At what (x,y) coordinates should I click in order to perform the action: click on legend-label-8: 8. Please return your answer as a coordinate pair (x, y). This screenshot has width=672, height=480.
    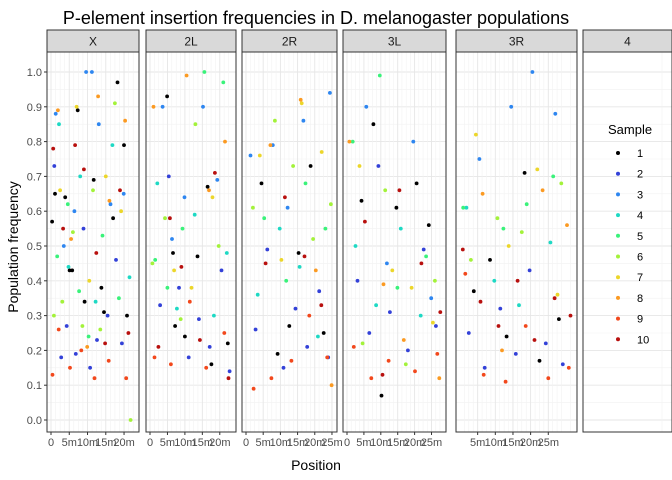
    Looking at the image, I should click on (640, 299).